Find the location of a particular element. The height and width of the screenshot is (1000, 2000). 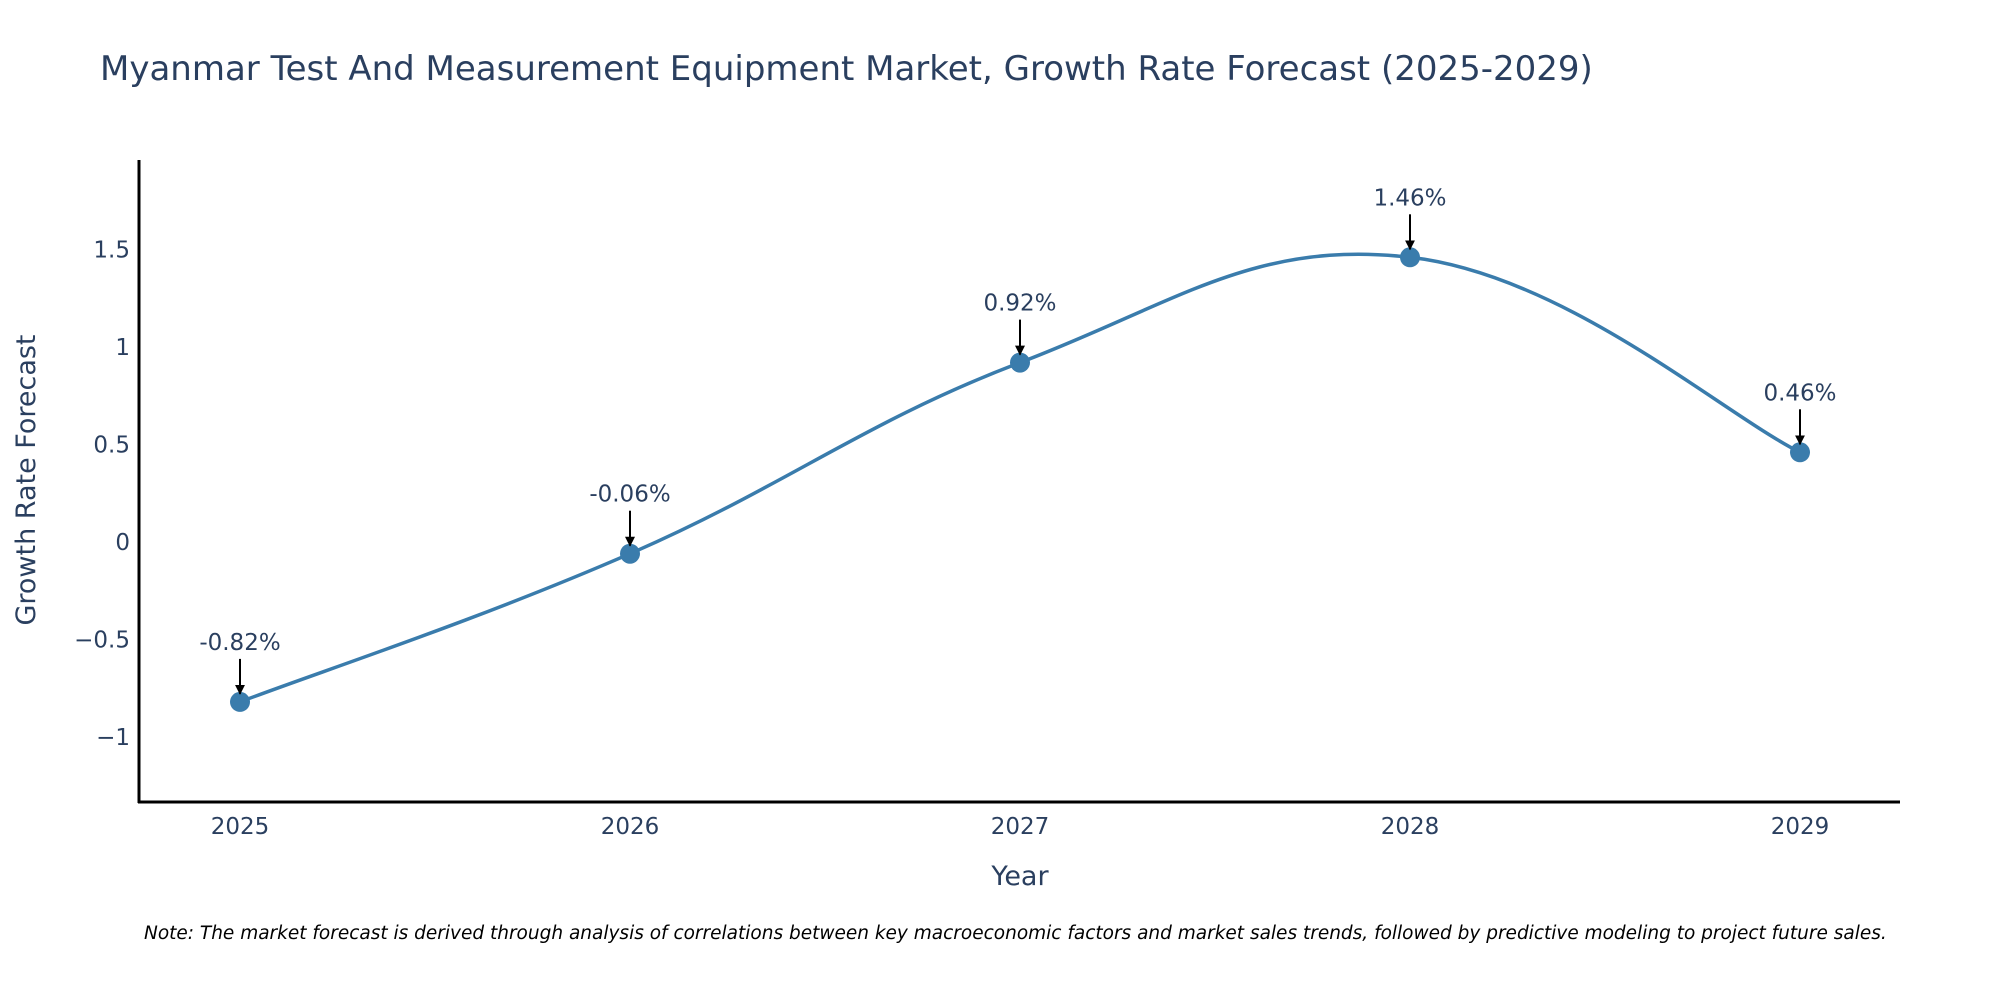

x-axis-title: Year is located at coordinates (1019, 876).